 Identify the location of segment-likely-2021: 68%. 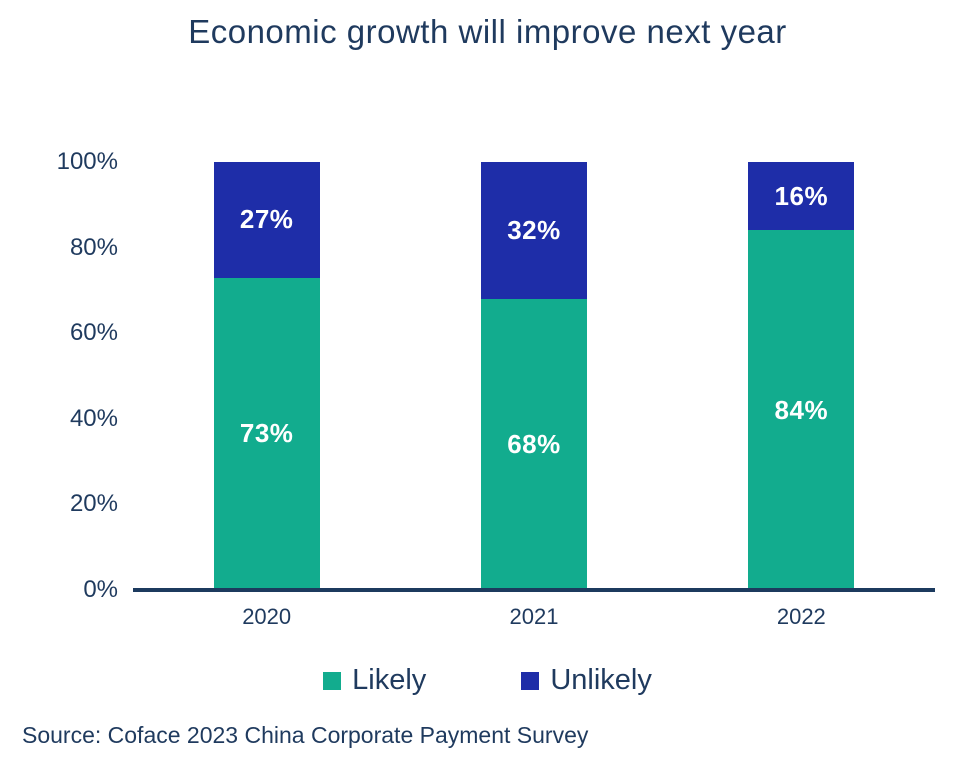
(533, 444).